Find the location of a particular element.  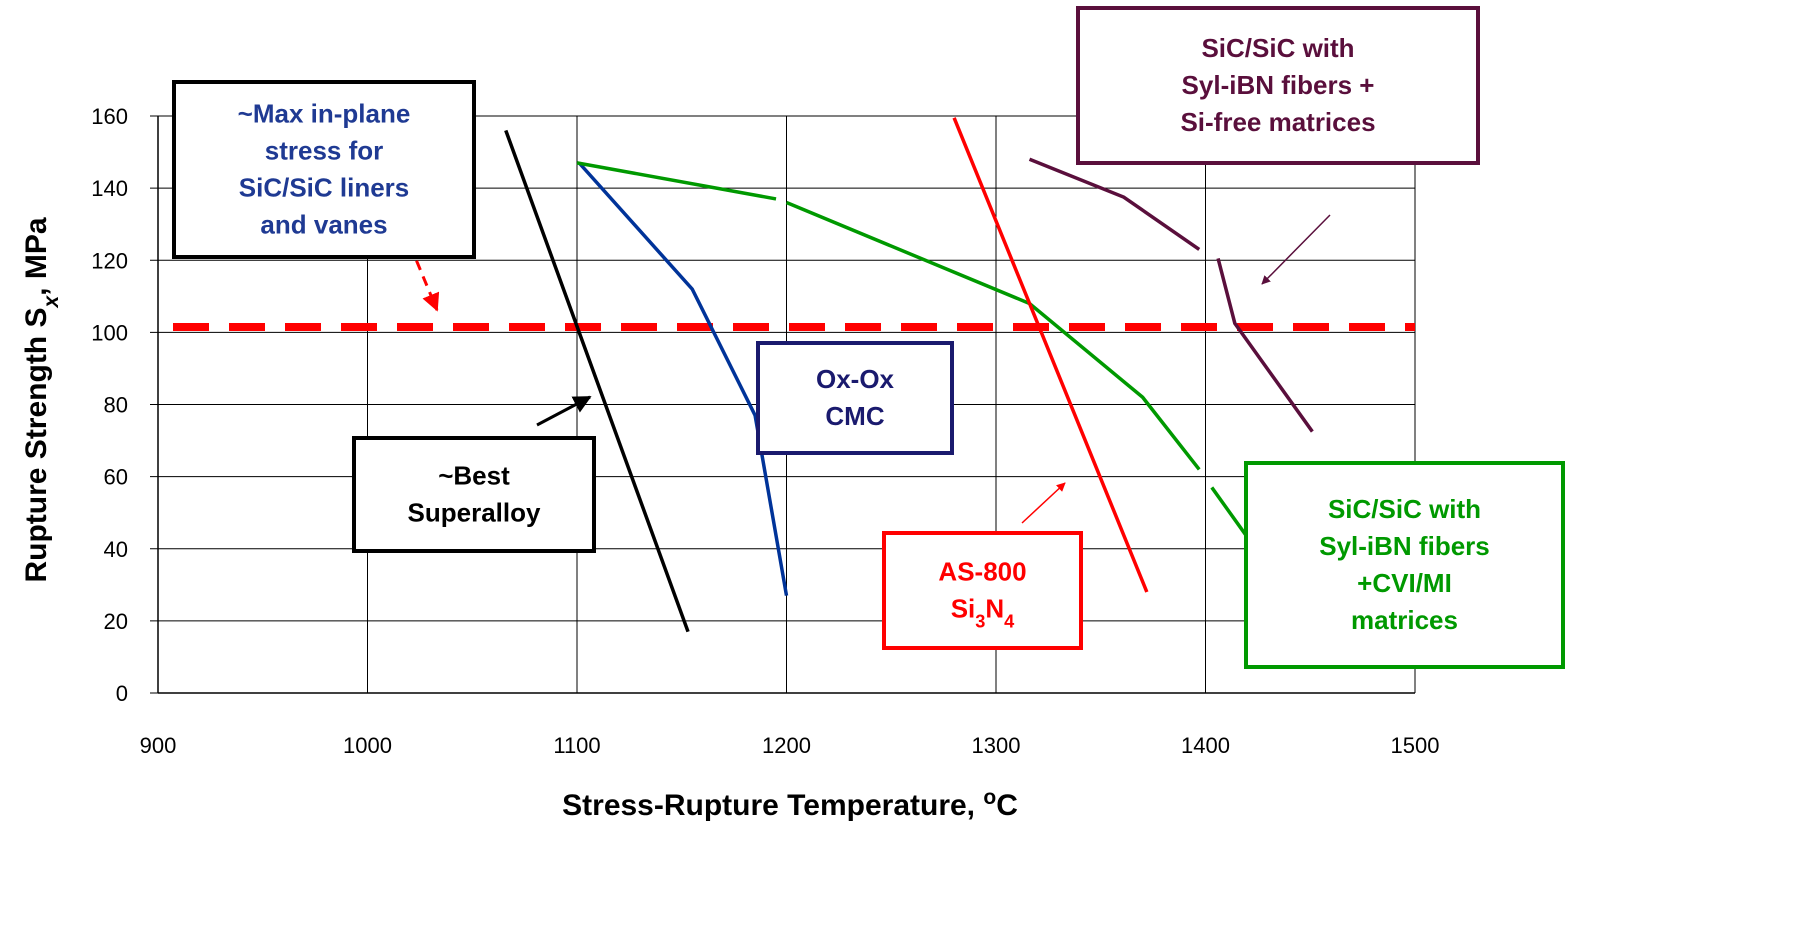

label-part: AS-800 is located at coordinates (982, 572).